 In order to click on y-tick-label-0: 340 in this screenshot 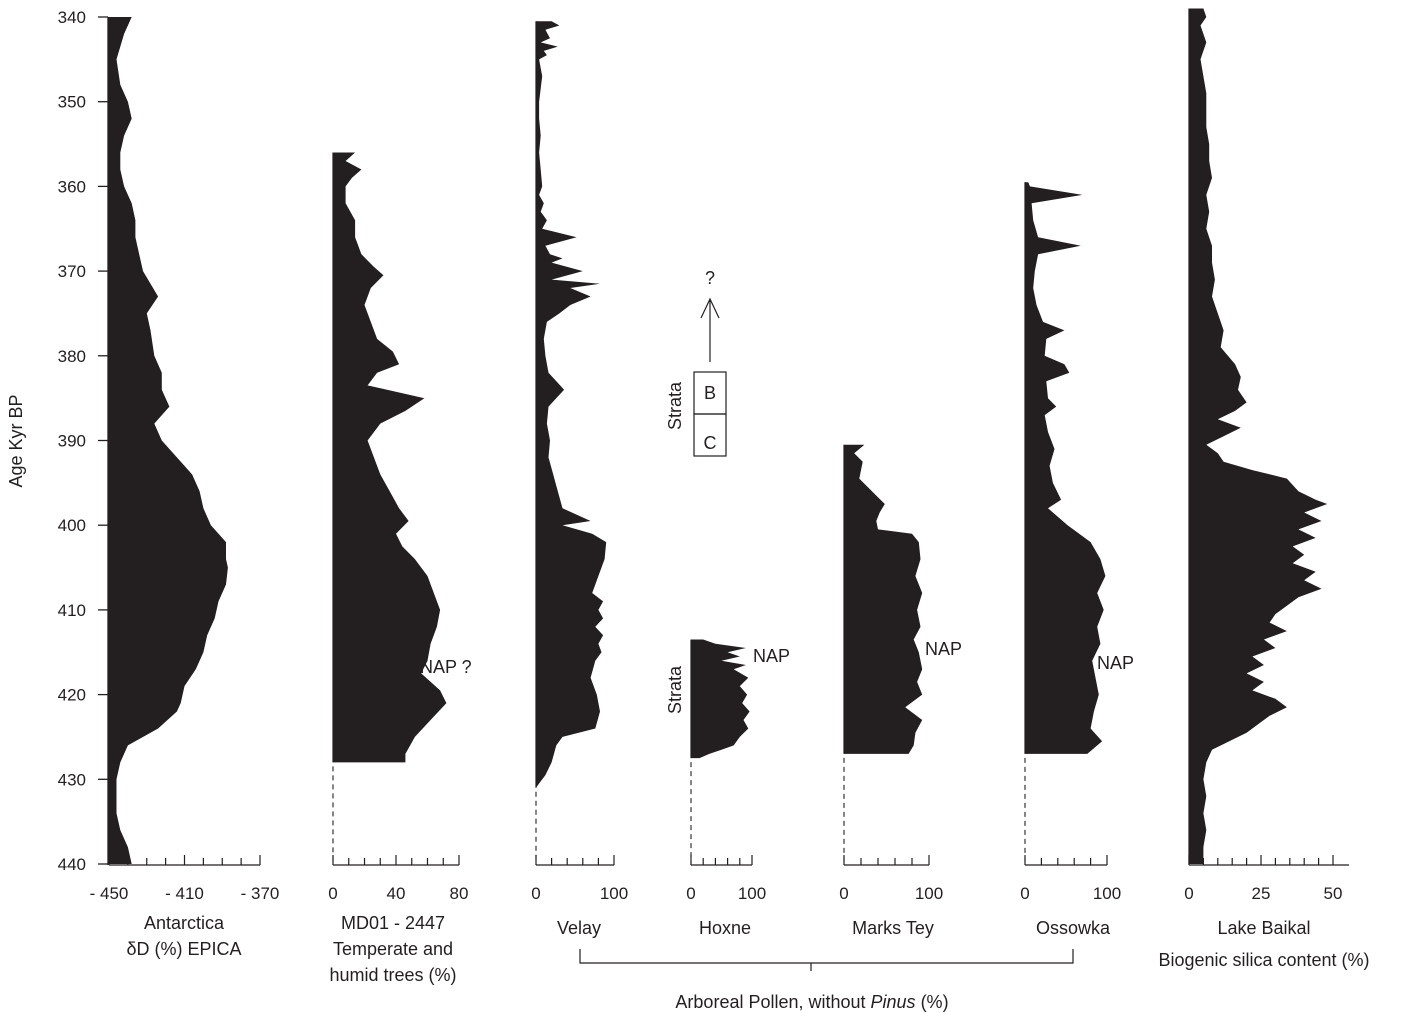, I will do `click(72, 17)`.